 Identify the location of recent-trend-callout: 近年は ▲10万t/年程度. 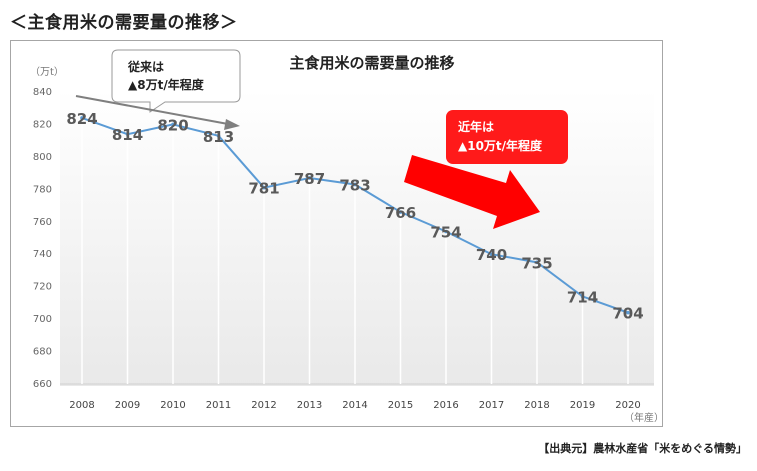
(507, 137).